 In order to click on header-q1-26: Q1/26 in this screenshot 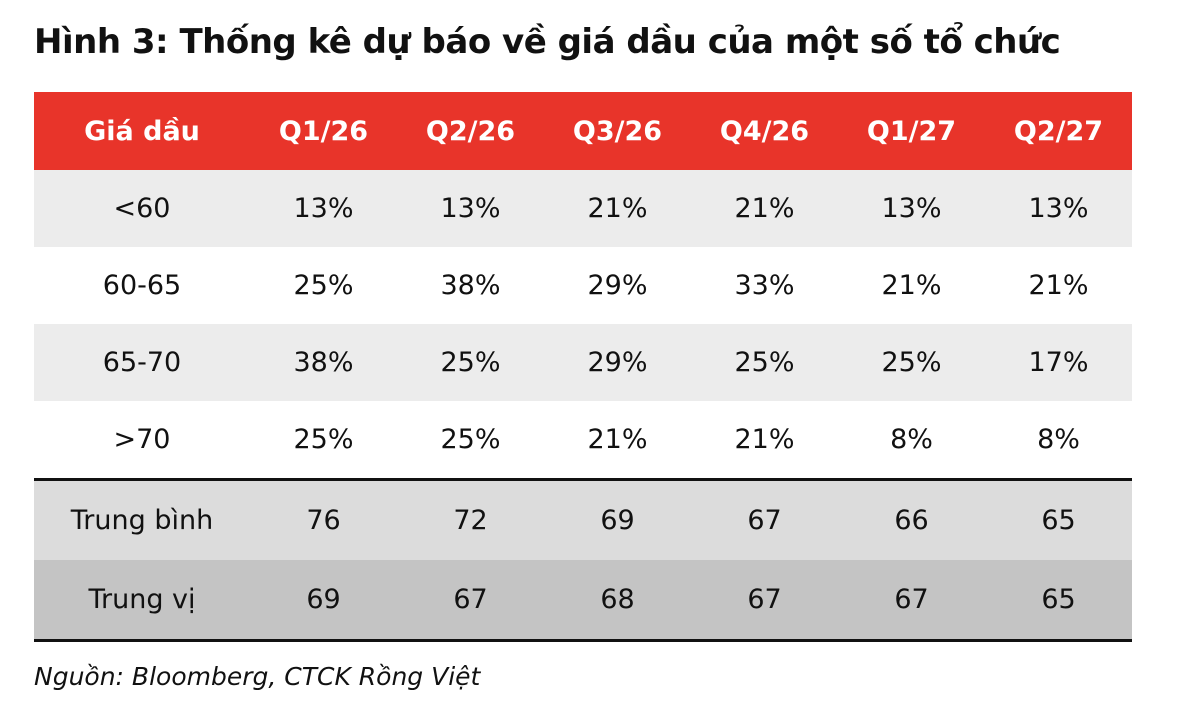, I will do `click(323, 131)`.